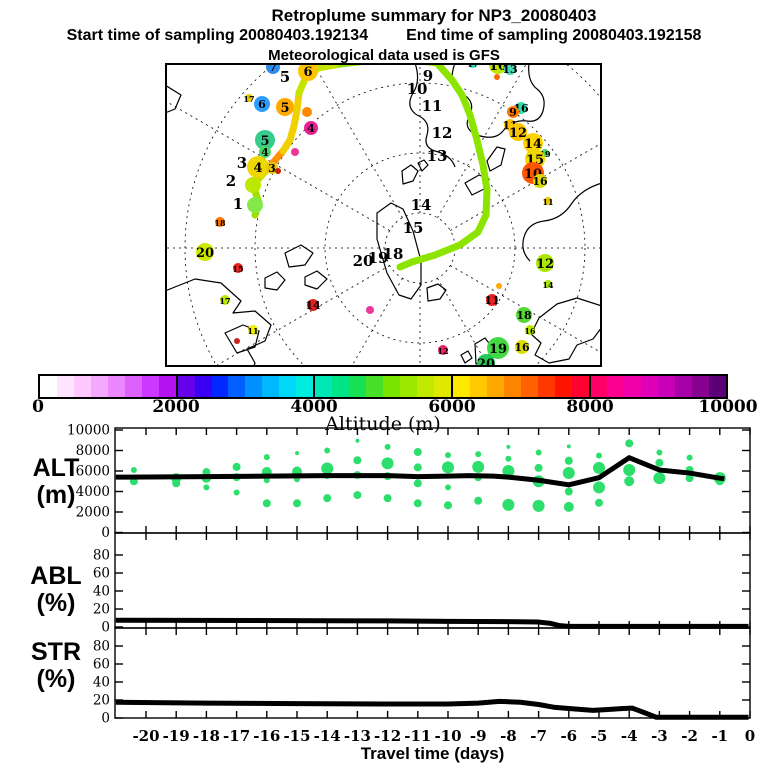  Describe the element at coordinates (257, 168) in the screenshot. I see `centroid-dot-label: 4` at that location.